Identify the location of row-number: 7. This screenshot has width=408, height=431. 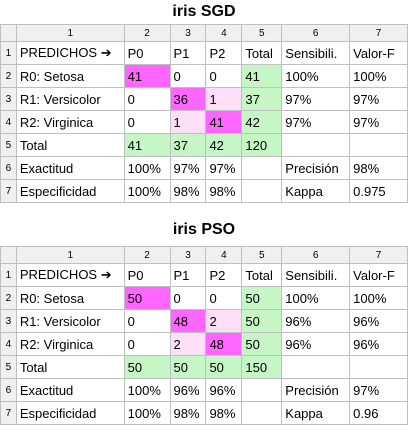
(8, 413).